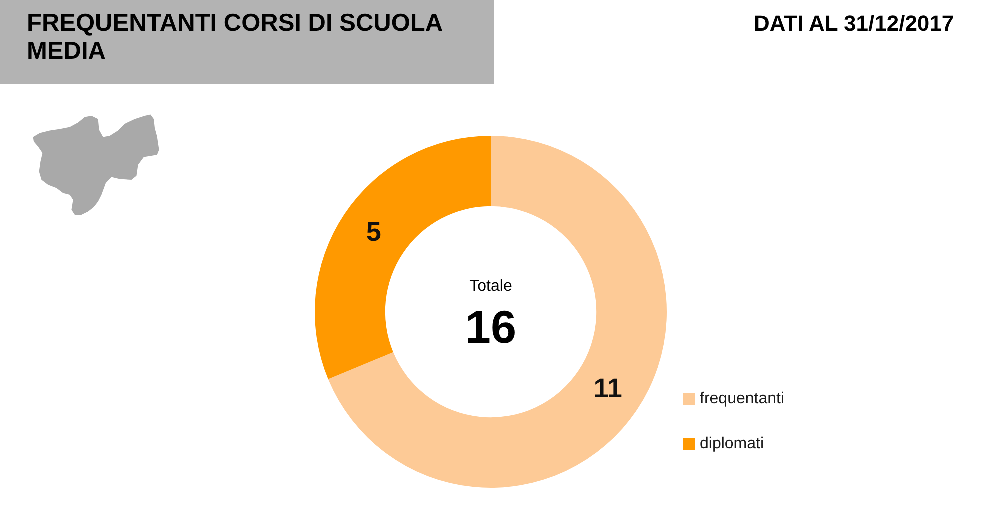 This screenshot has height=513, width=981. I want to click on text: DATI AL 31/12/2017, so click(854, 24).